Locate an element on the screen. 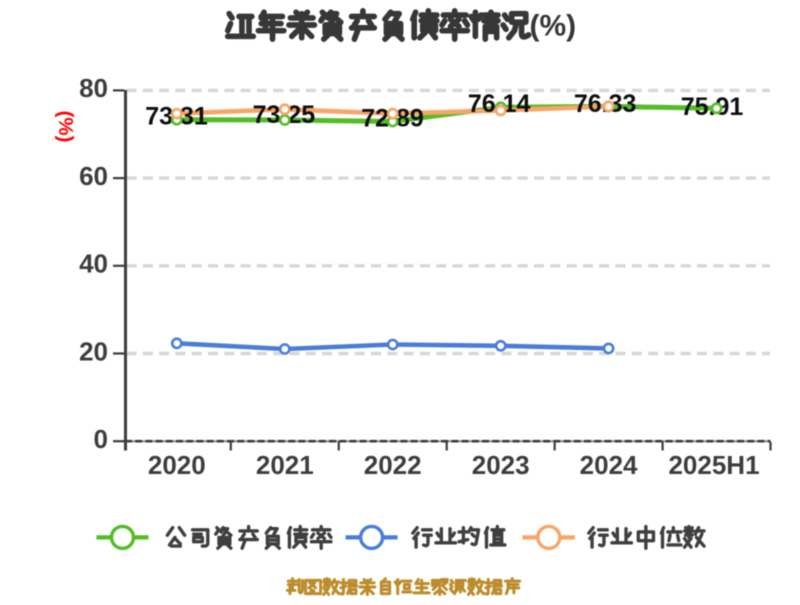 The height and width of the screenshot is (605, 800). svg-text: 60 is located at coordinates (93, 176).